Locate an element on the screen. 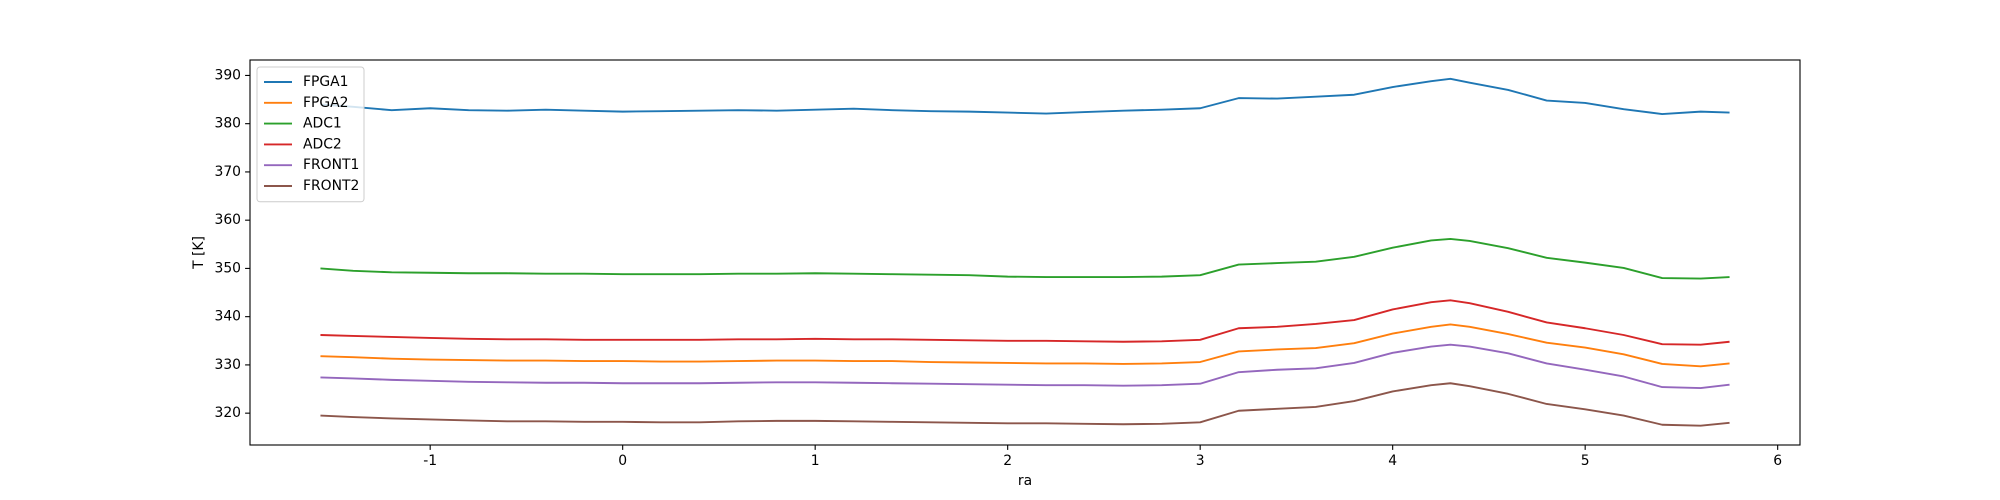 This screenshot has width=2000, height=500. y-tick-label: 350 is located at coordinates (227, 268).